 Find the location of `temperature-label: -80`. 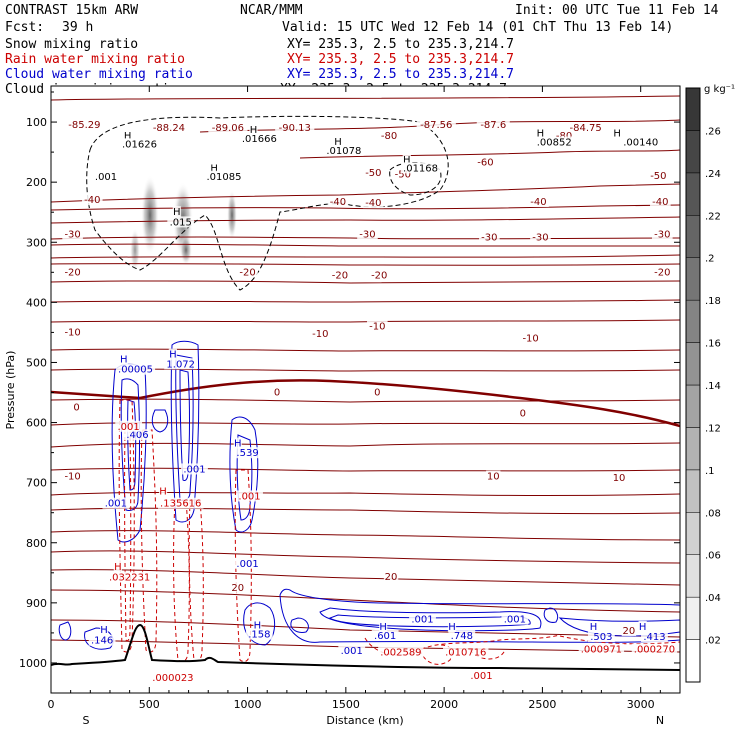

temperature-label: -80 is located at coordinates (564, 136).